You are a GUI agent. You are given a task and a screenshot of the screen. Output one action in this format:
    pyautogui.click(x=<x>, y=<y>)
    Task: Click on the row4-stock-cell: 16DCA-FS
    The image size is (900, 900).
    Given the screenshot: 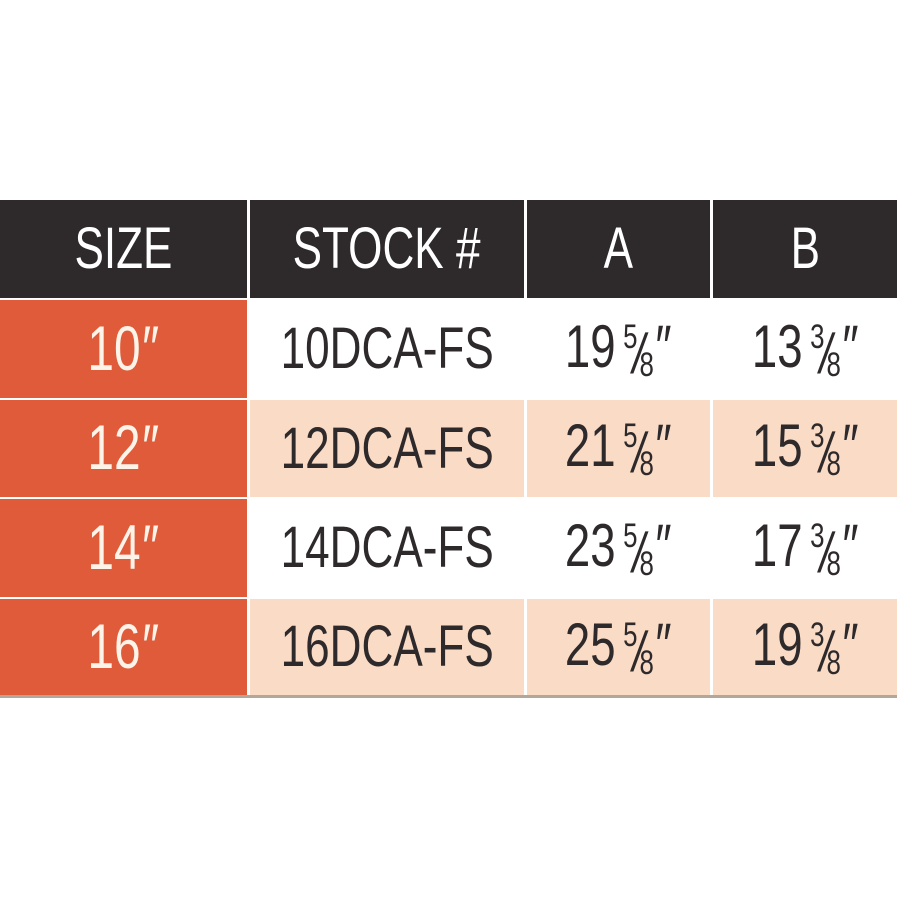 What is the action you would take?
    pyautogui.click(x=387, y=647)
    